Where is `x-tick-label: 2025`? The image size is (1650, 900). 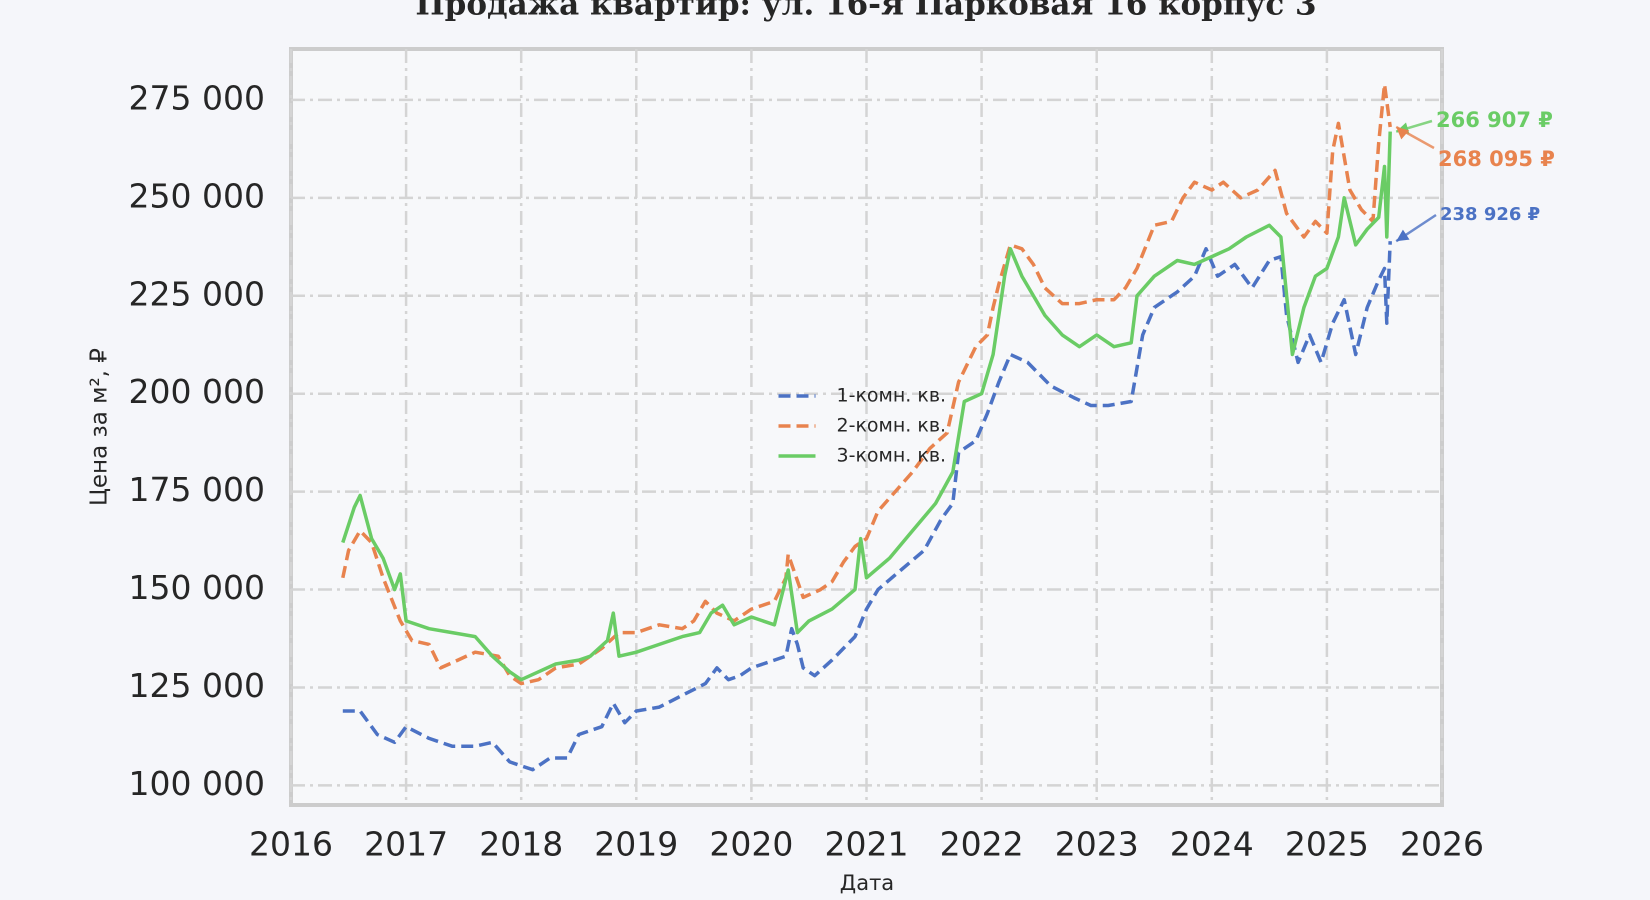
x-tick-label: 2025 is located at coordinates (1327, 844).